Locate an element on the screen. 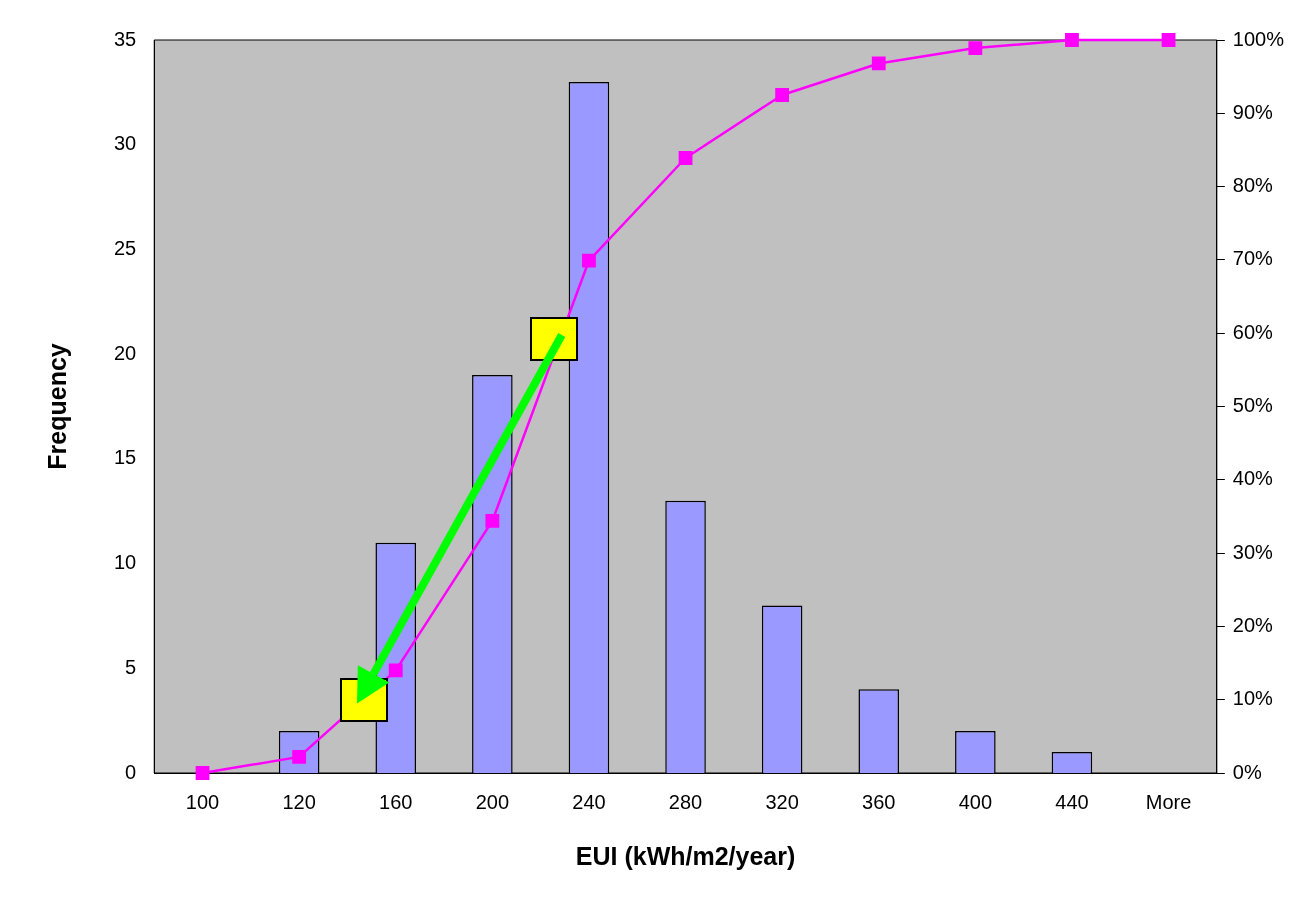  y-tick-label: 10 is located at coordinates (125, 562).